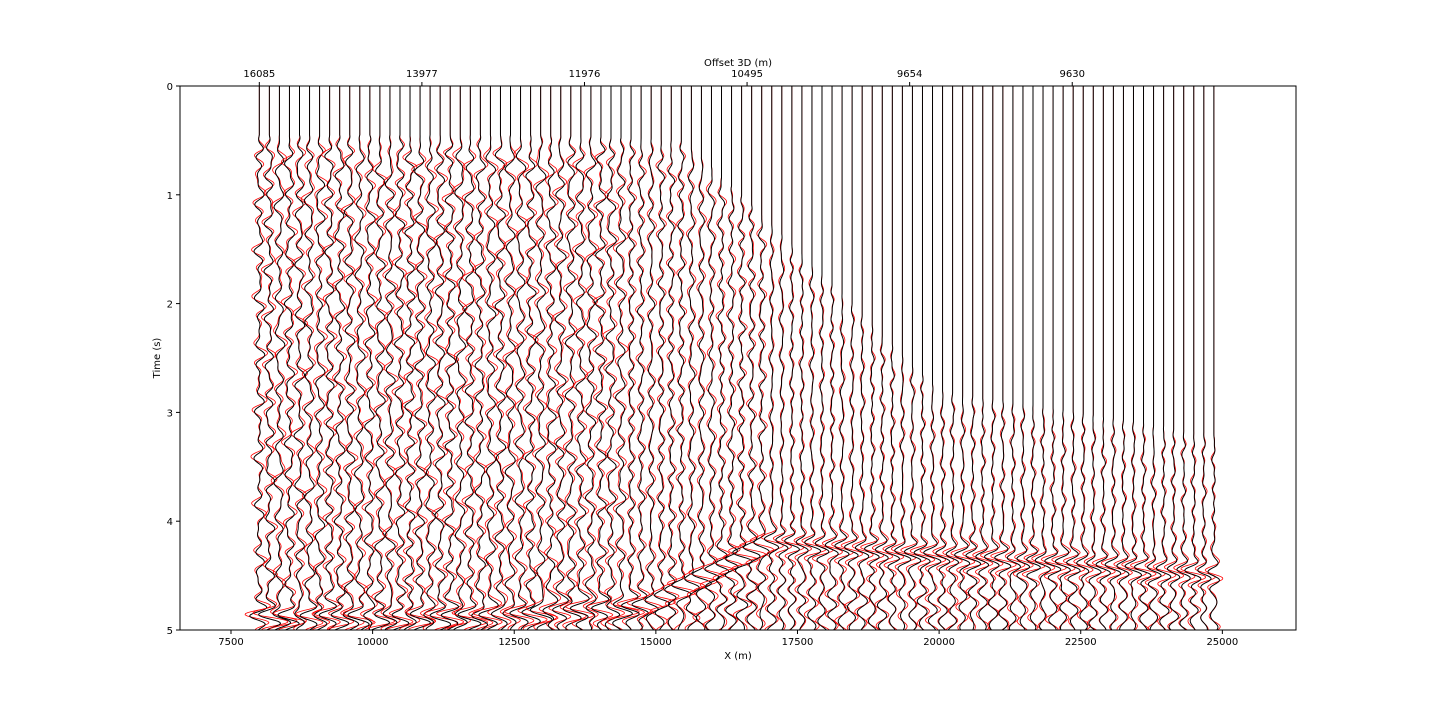 The image size is (1440, 720). I want to click on y-tick-label: 1, so click(170, 196).